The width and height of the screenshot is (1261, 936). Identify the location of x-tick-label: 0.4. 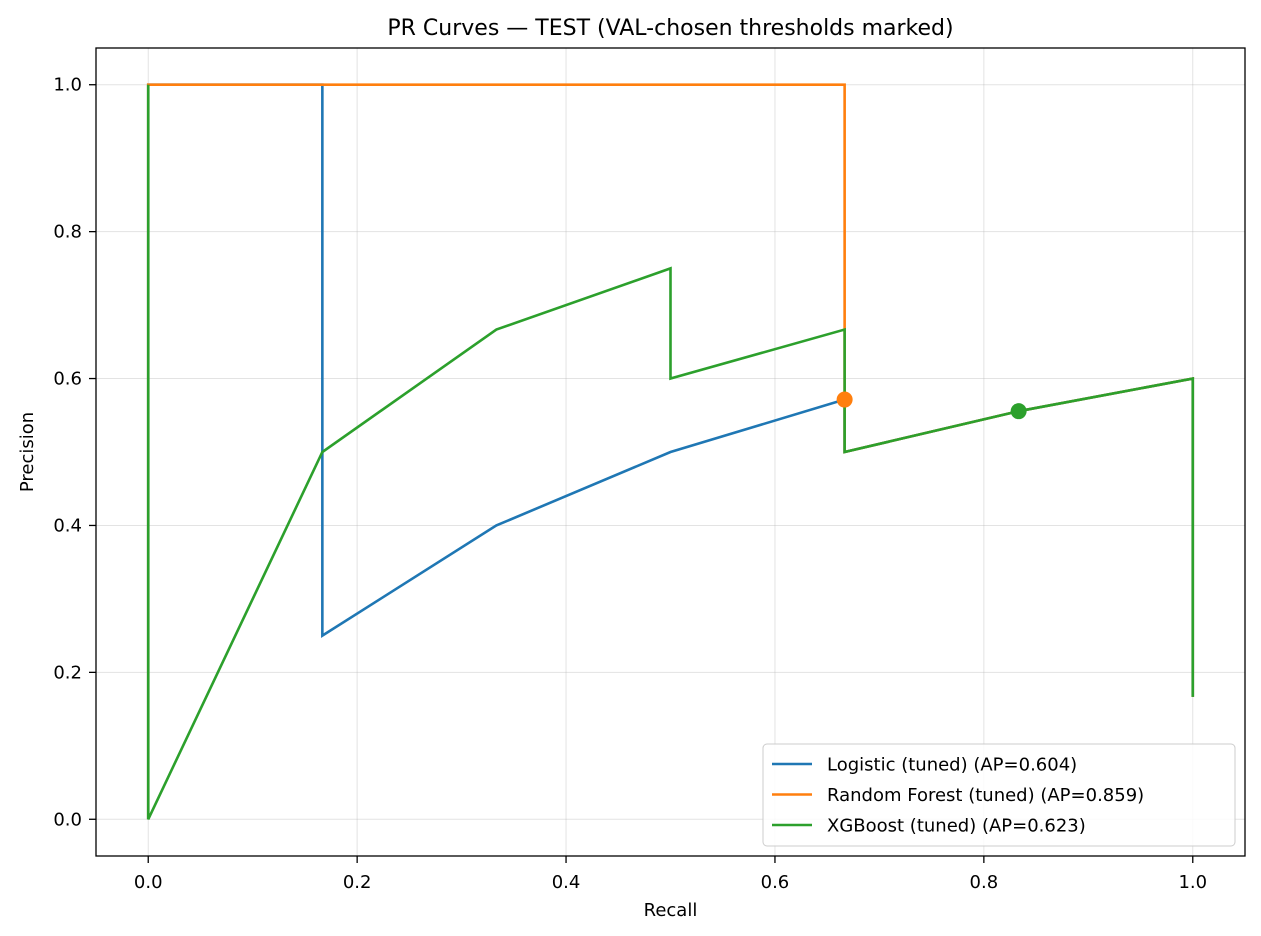
(566, 882).